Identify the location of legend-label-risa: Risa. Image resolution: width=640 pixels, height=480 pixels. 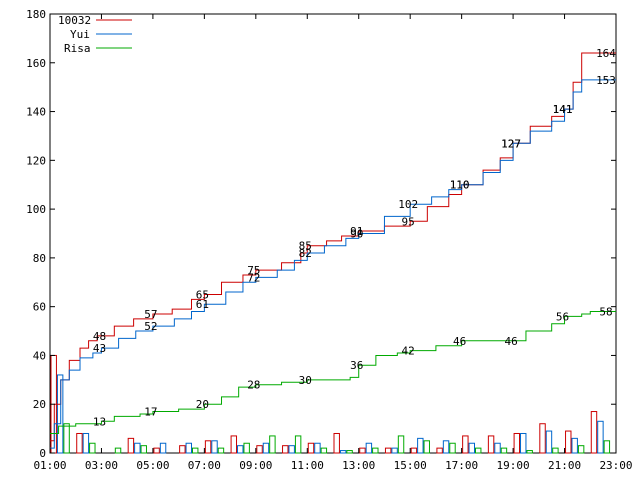
(77, 48).